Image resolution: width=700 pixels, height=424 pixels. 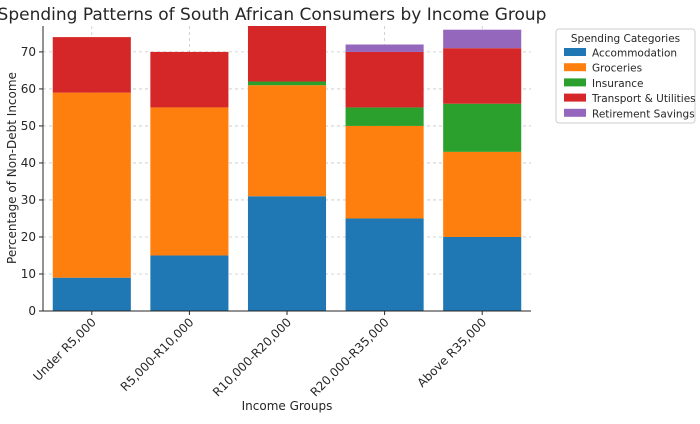 What do you see at coordinates (617, 69) in the screenshot?
I see `legend-label: Groceries` at bounding box center [617, 69].